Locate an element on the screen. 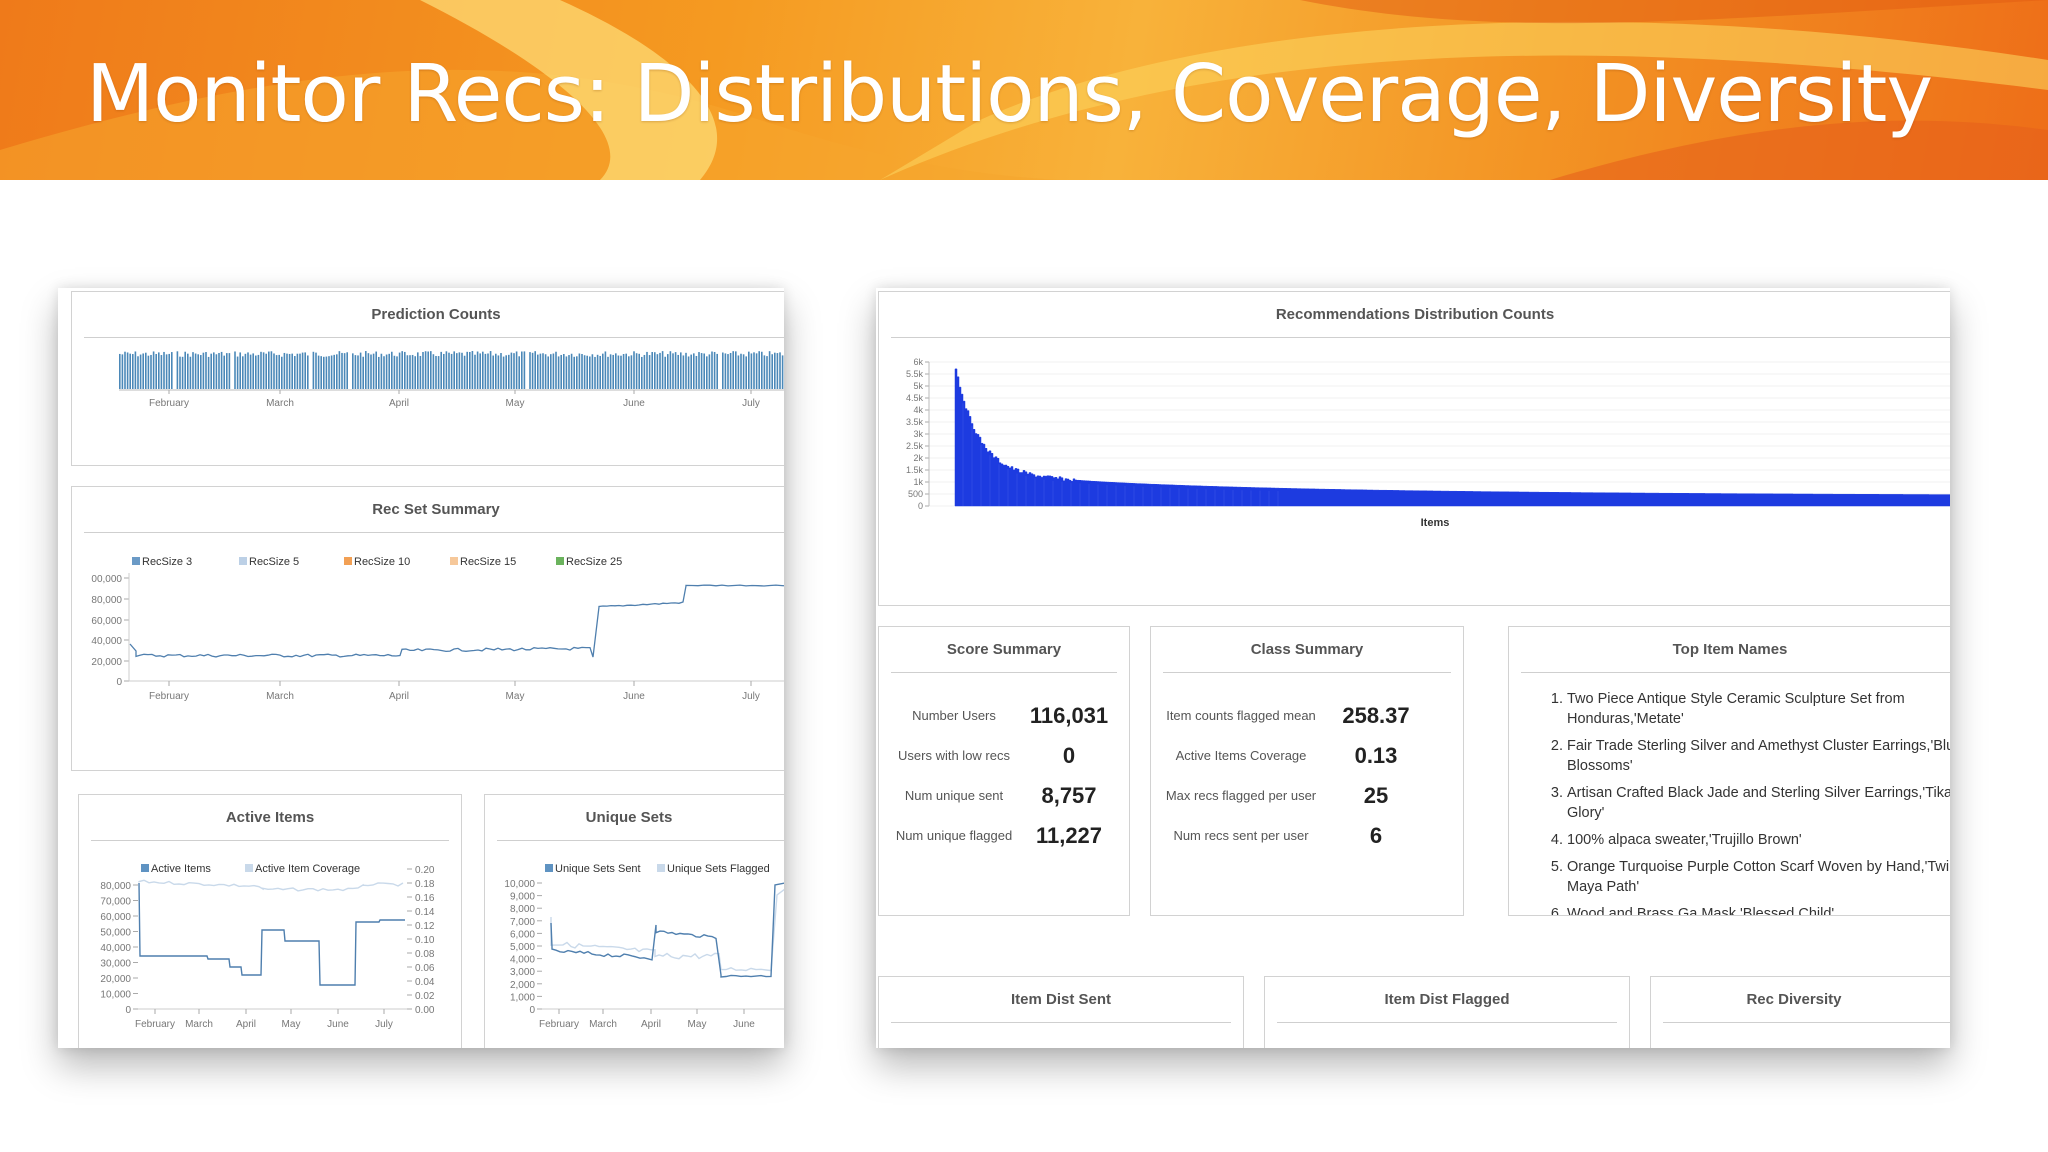  rec-dist-y-tick-label: 2.5k is located at coordinates (915, 446).